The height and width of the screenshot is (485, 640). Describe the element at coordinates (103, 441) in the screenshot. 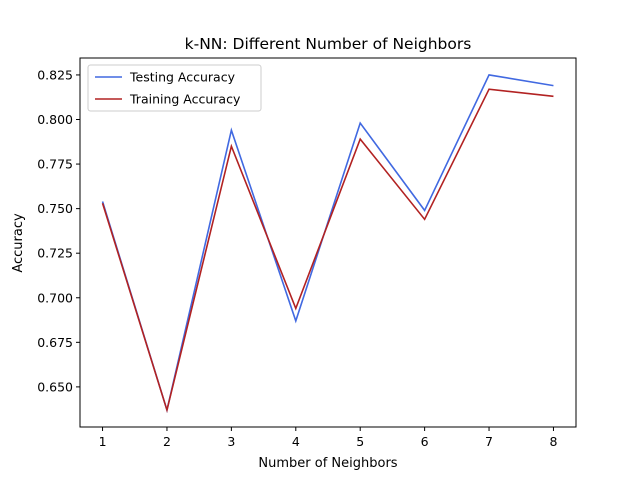

I see `x-tick-label: 1` at that location.